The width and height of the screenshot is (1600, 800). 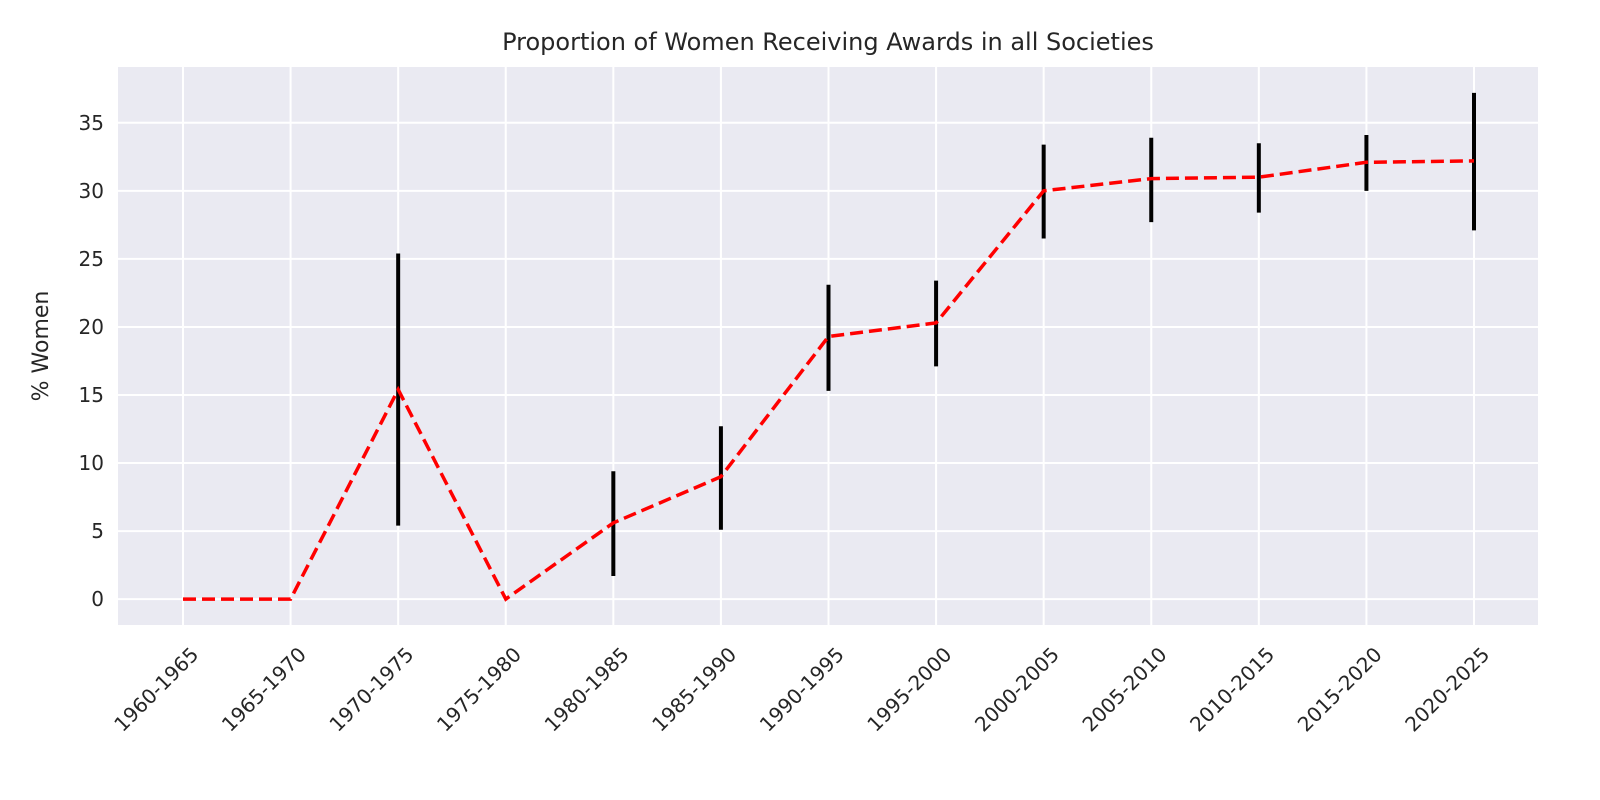 I want to click on x-tick-label: 1960-1965, so click(x=156, y=689).